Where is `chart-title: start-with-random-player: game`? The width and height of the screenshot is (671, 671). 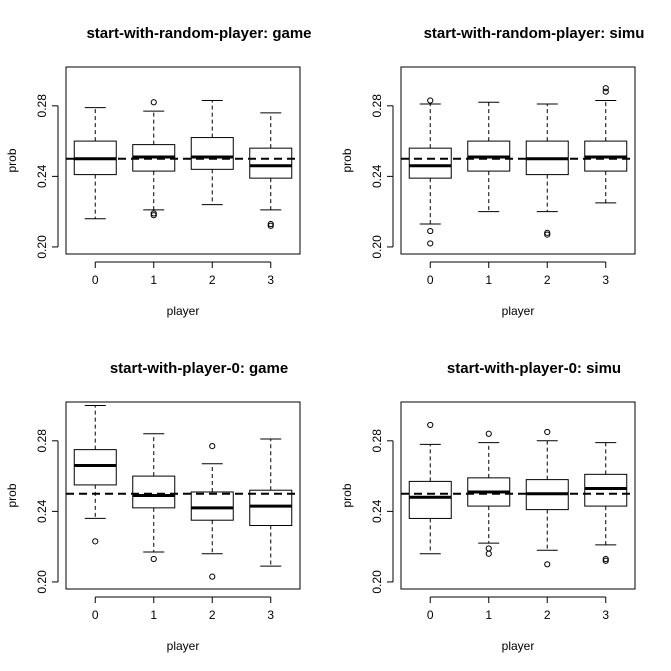
chart-title: start-with-random-player: game is located at coordinates (198, 33).